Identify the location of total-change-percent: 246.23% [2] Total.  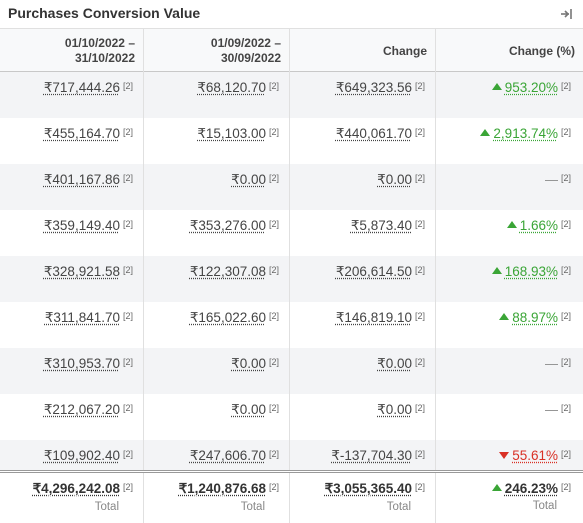
(509, 498).